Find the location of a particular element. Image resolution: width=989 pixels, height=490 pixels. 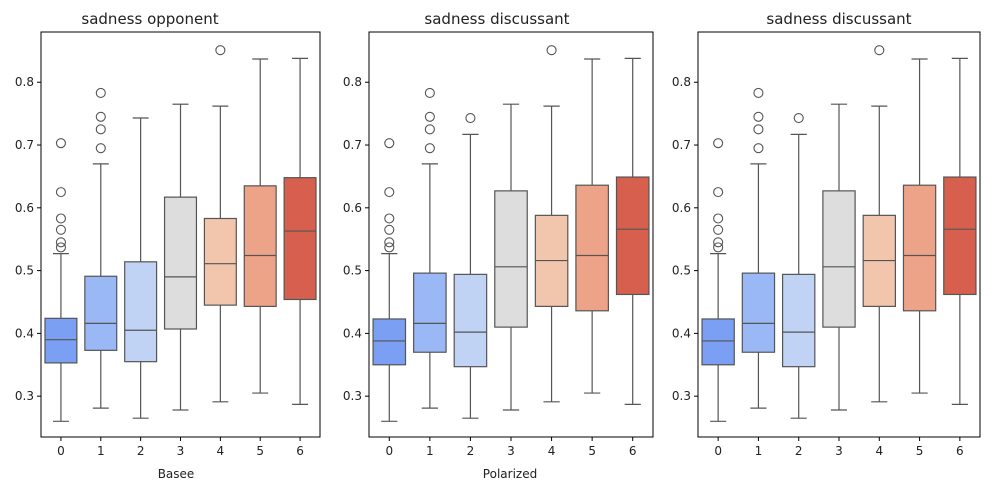

panel-1-xlabel: Basee is located at coordinates (176, 474).